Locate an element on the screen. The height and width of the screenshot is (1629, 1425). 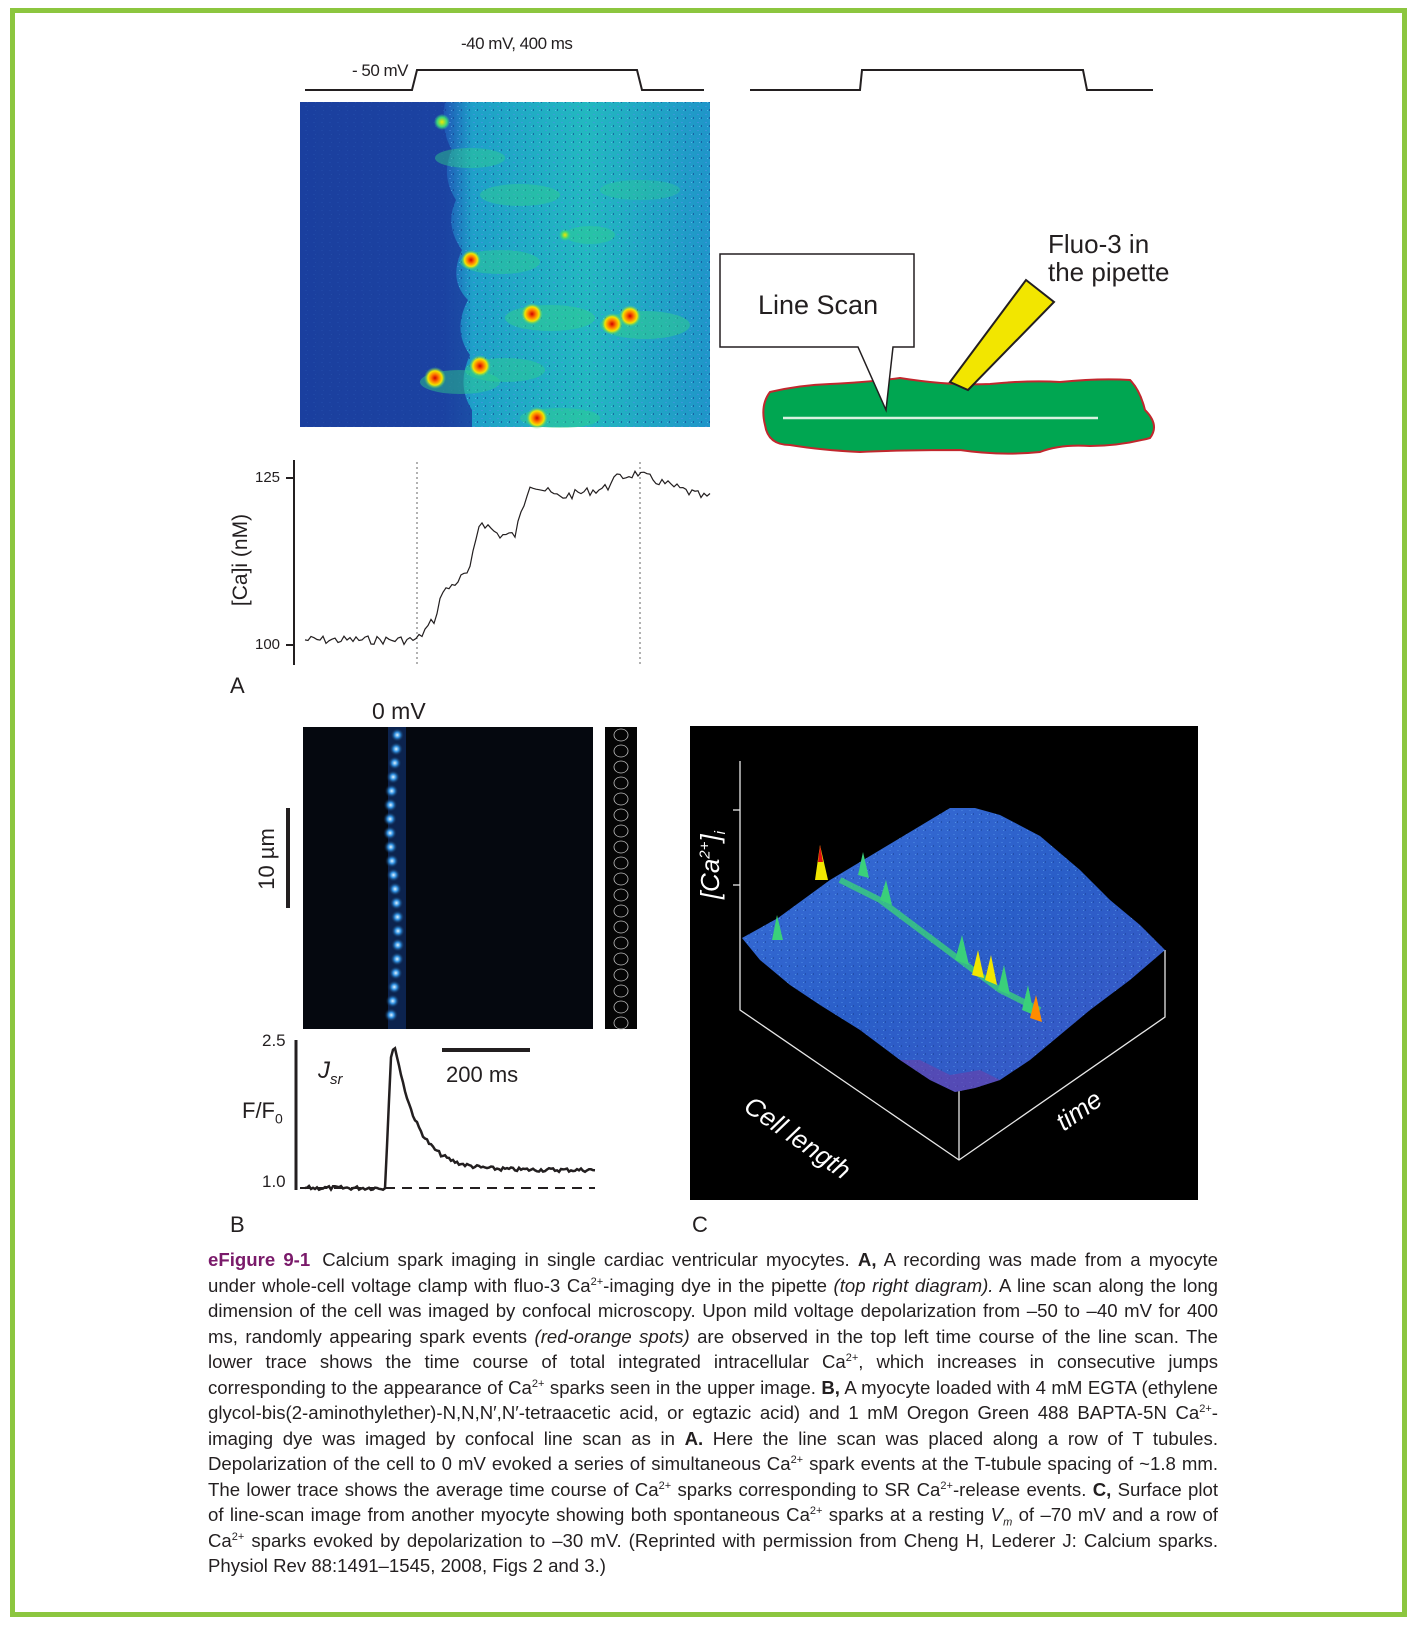
b-ylabel: F/F0 is located at coordinates (262, 1112).